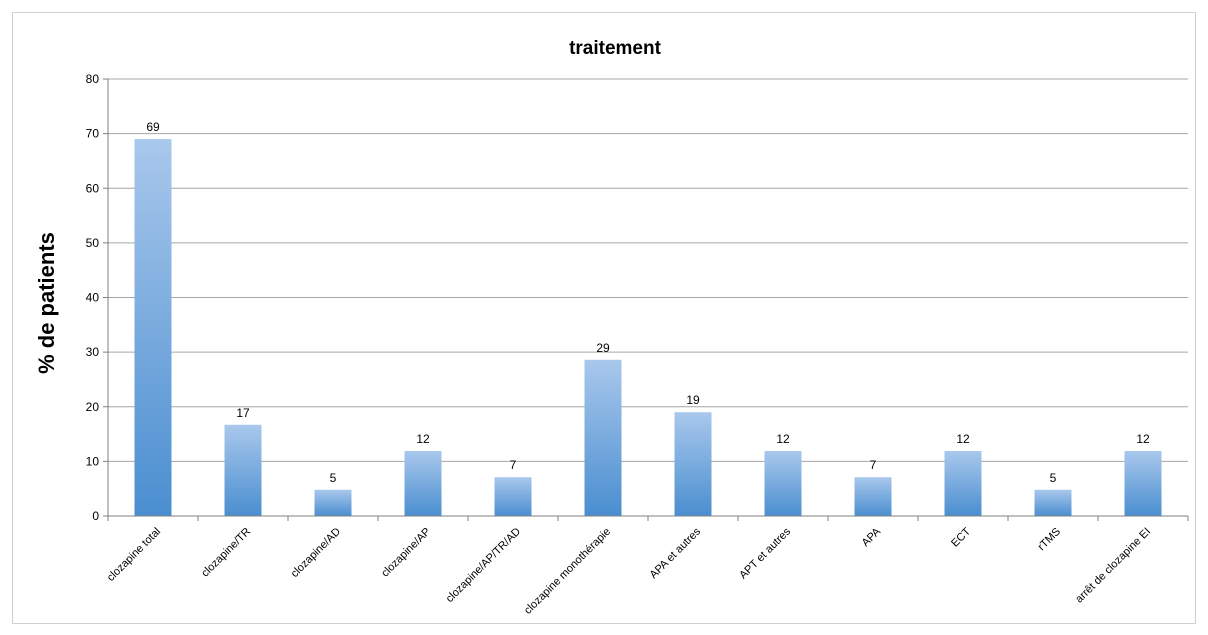 The width and height of the screenshot is (1208, 635). I want to click on x-tick-label: clozapine monothérapie, so click(567, 571).